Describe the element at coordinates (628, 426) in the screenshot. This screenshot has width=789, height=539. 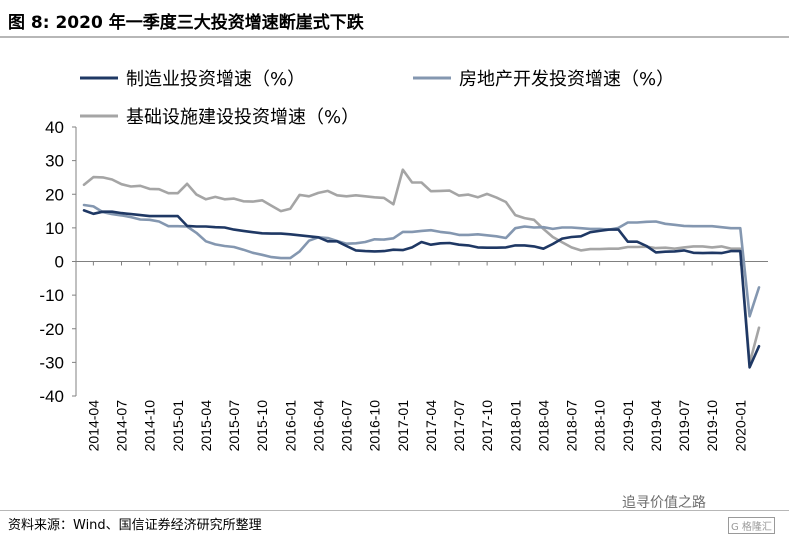
I see `x-tick-label: 2019-01` at that location.